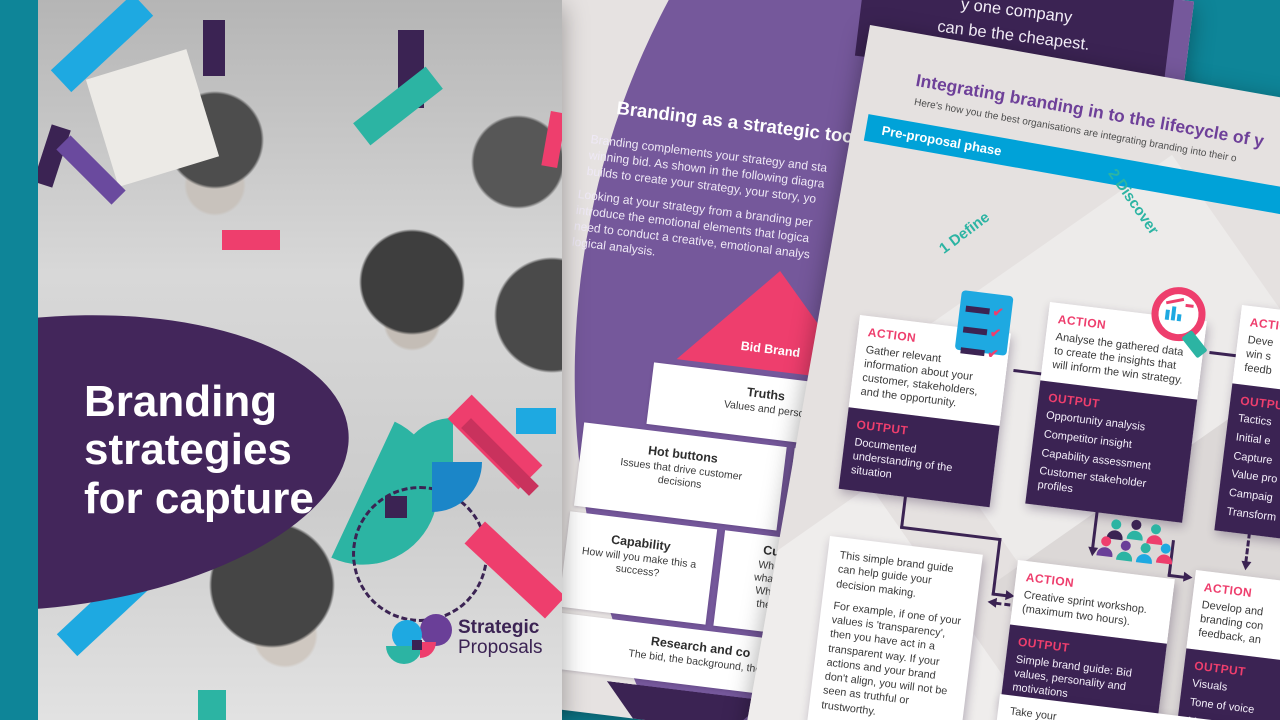 Image resolution: width=1280 pixels, height=720 pixels. I want to click on logo-word: Proposals, so click(500, 647).